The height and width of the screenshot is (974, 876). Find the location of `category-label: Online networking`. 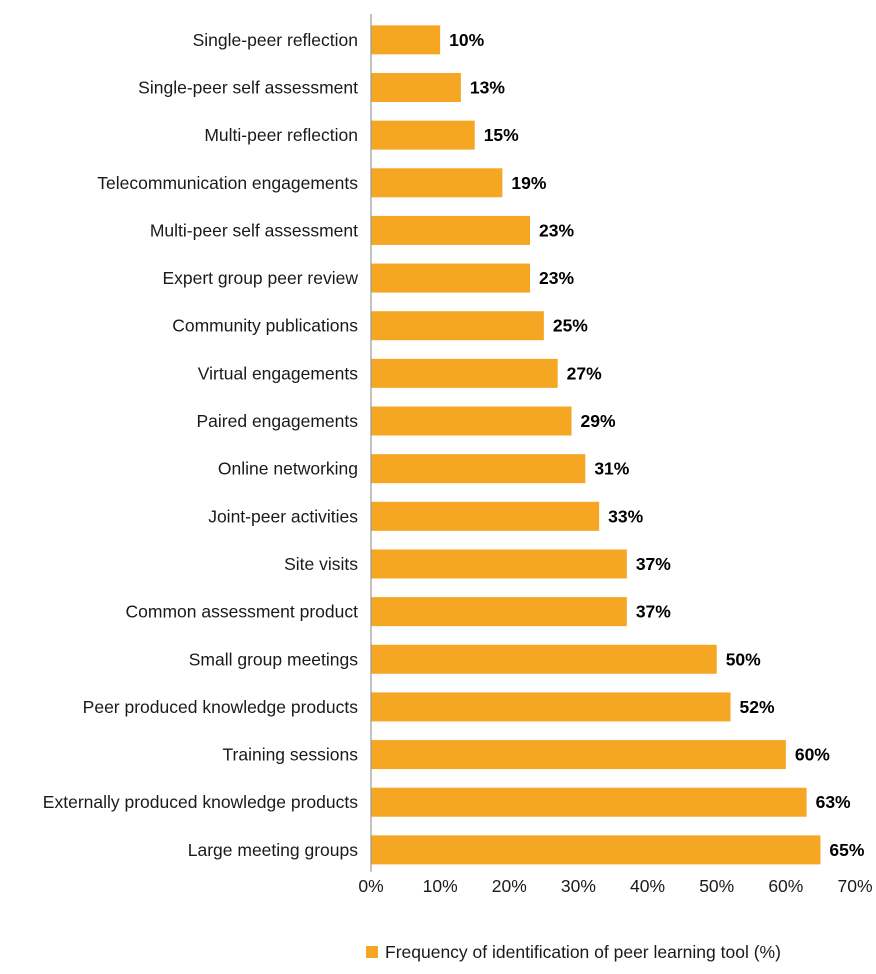

category-label: Online networking is located at coordinates (288, 469).